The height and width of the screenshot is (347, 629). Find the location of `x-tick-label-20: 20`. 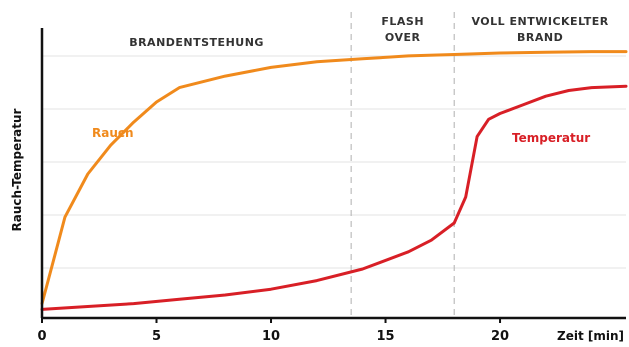

x-tick-label-20: 20 is located at coordinates (500, 336).